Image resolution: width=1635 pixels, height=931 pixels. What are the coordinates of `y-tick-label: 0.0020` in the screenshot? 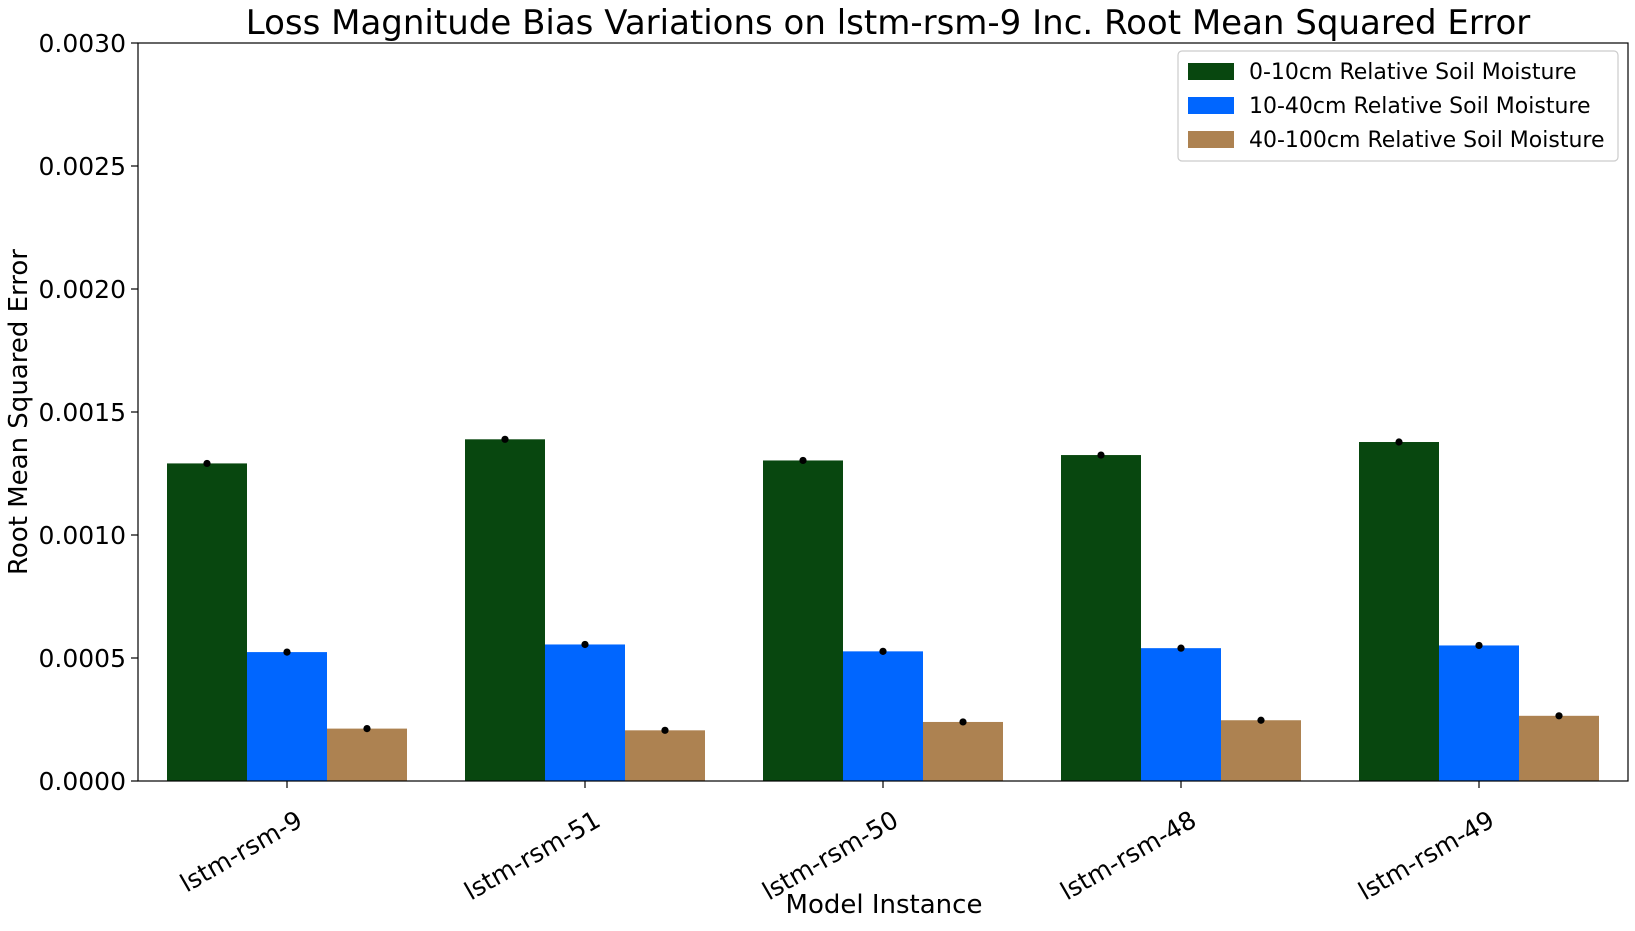 It's located at (82, 289).